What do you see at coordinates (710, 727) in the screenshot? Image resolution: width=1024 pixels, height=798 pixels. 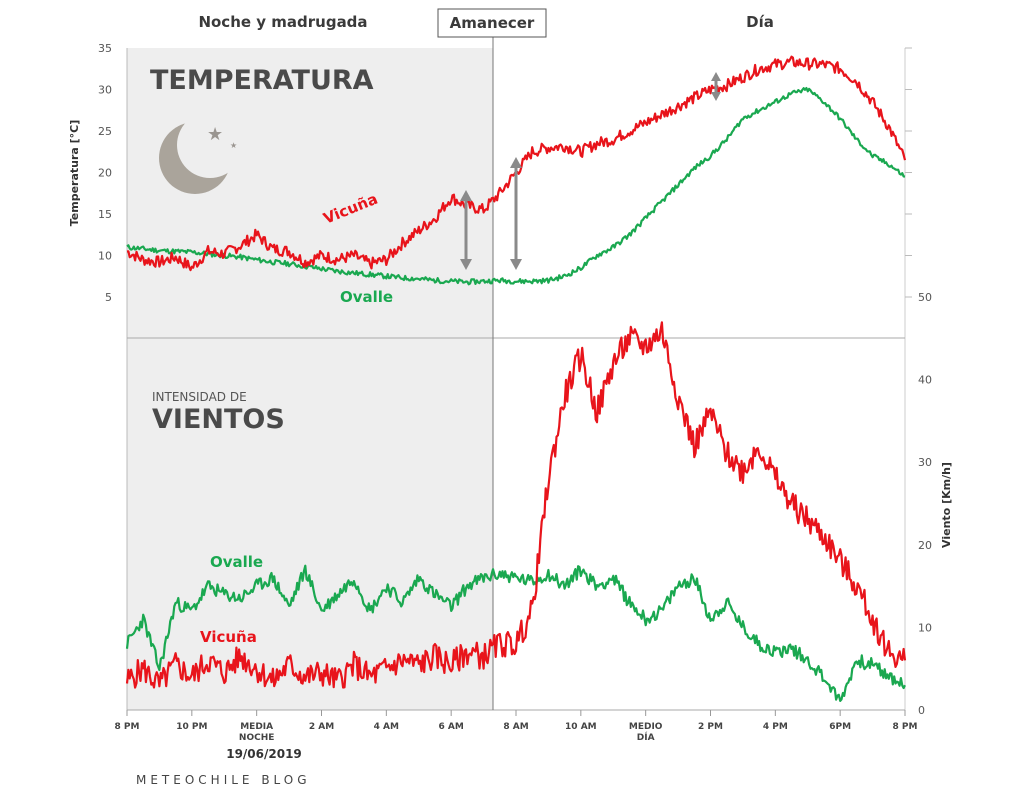 I see `x-tick-label: 2 PM` at bounding box center [710, 727].